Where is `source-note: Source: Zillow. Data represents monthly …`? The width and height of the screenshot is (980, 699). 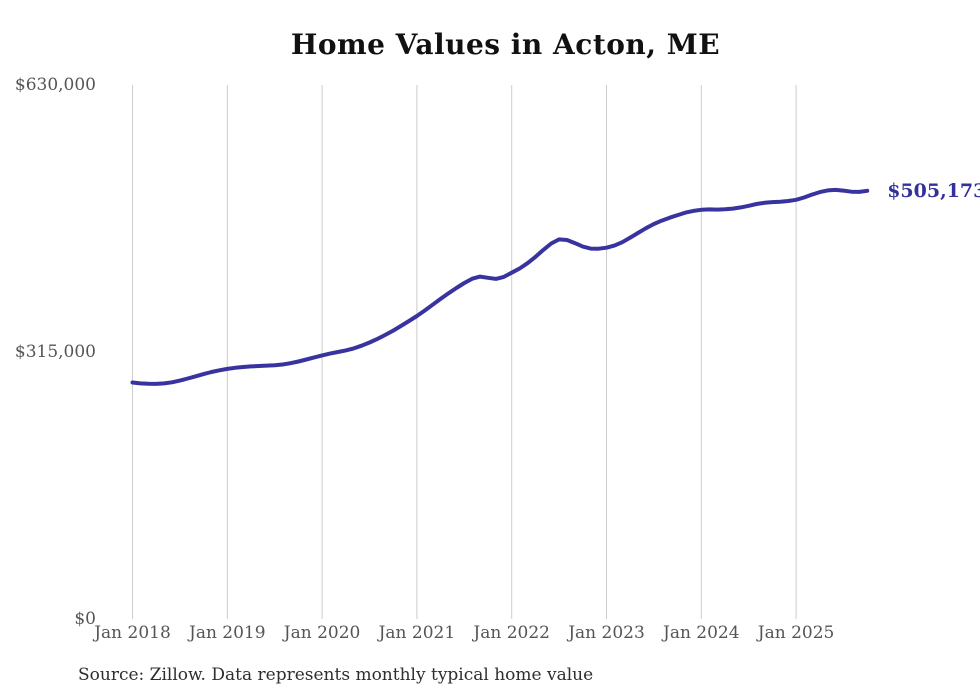 source-note: Source: Zillow. Data represents monthly … is located at coordinates (336, 675).